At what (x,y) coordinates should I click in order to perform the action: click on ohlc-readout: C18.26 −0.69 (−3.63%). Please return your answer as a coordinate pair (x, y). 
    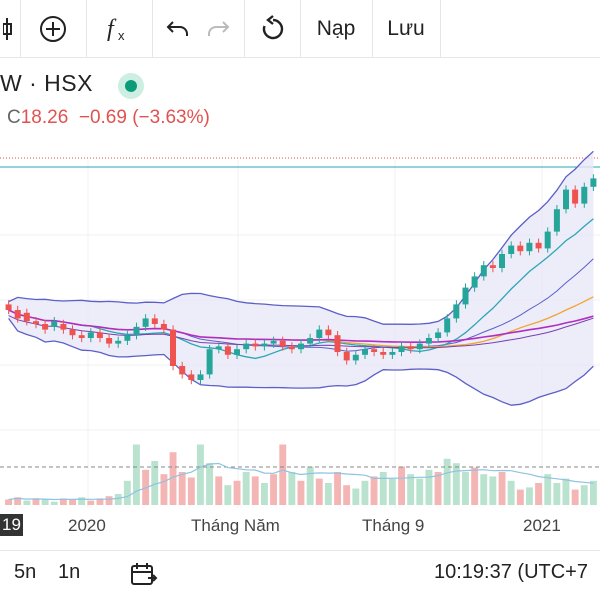
    Looking at the image, I should click on (108, 118).